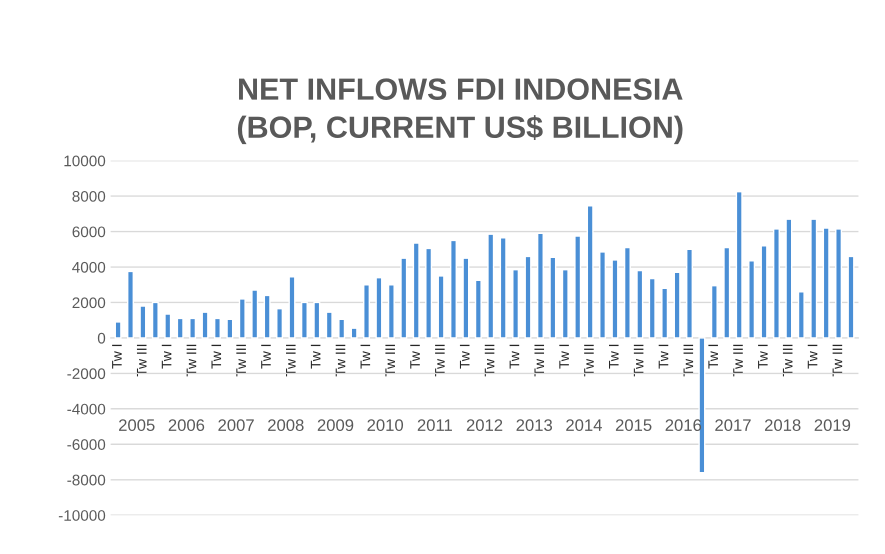 Image resolution: width=885 pixels, height=554 pixels. What do you see at coordinates (89, 196) in the screenshot?
I see `y-tick-label: 8000` at bounding box center [89, 196].